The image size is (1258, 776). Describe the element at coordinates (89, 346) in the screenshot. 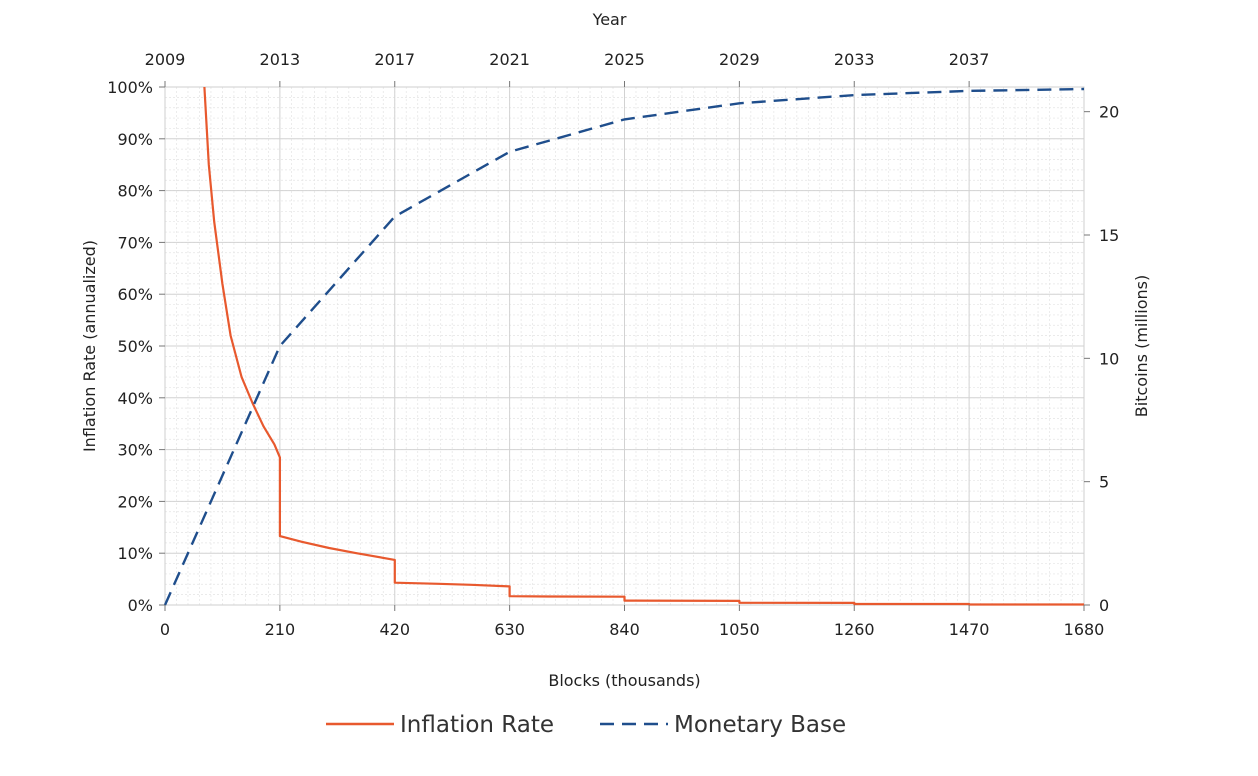

I see `y-axis-title: Inflation Rate (annualized)` at that location.